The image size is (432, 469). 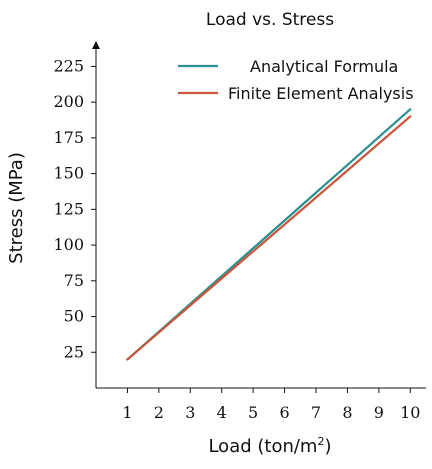 I want to click on y-tick-label: 175, so click(x=68, y=137).